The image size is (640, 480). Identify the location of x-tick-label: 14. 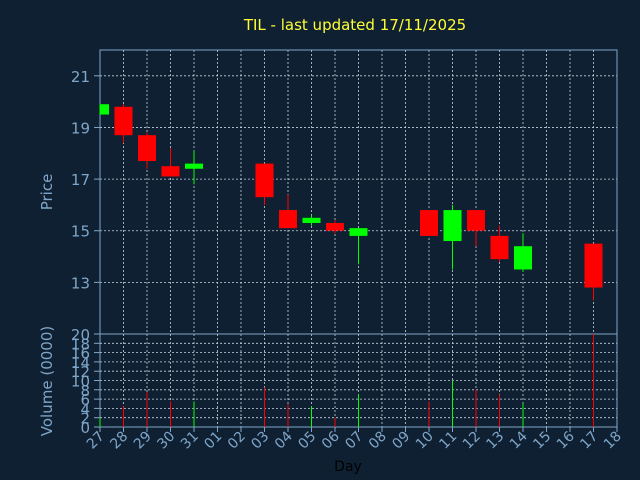
(519, 440).